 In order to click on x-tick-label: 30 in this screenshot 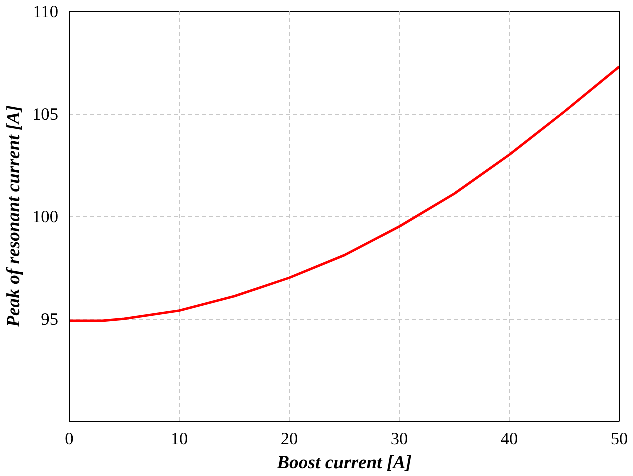, I will do `click(399, 439)`.